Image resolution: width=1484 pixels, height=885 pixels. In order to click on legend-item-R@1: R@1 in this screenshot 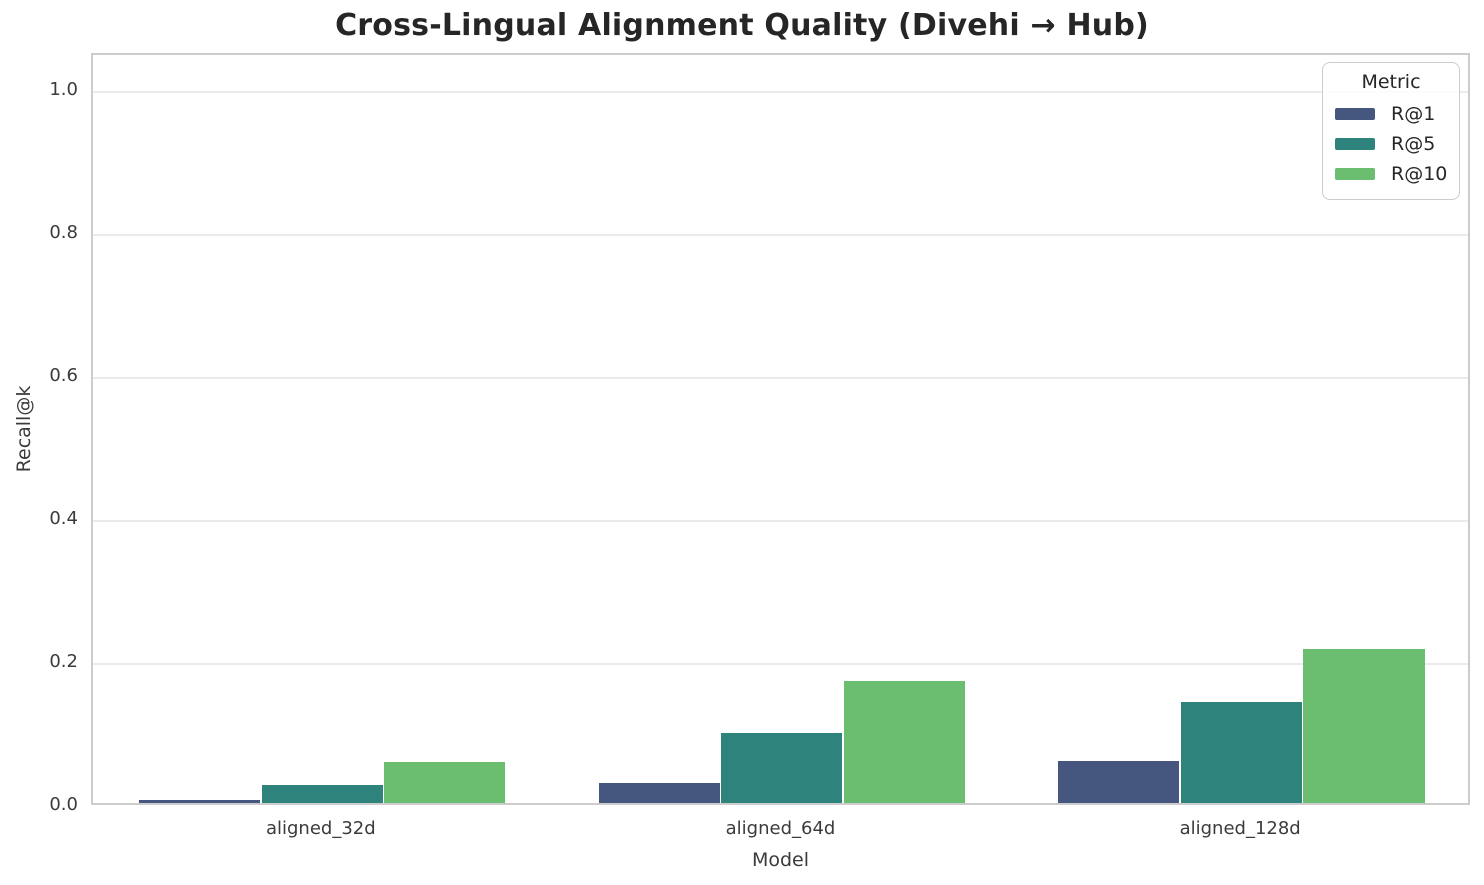, I will do `click(1391, 114)`.